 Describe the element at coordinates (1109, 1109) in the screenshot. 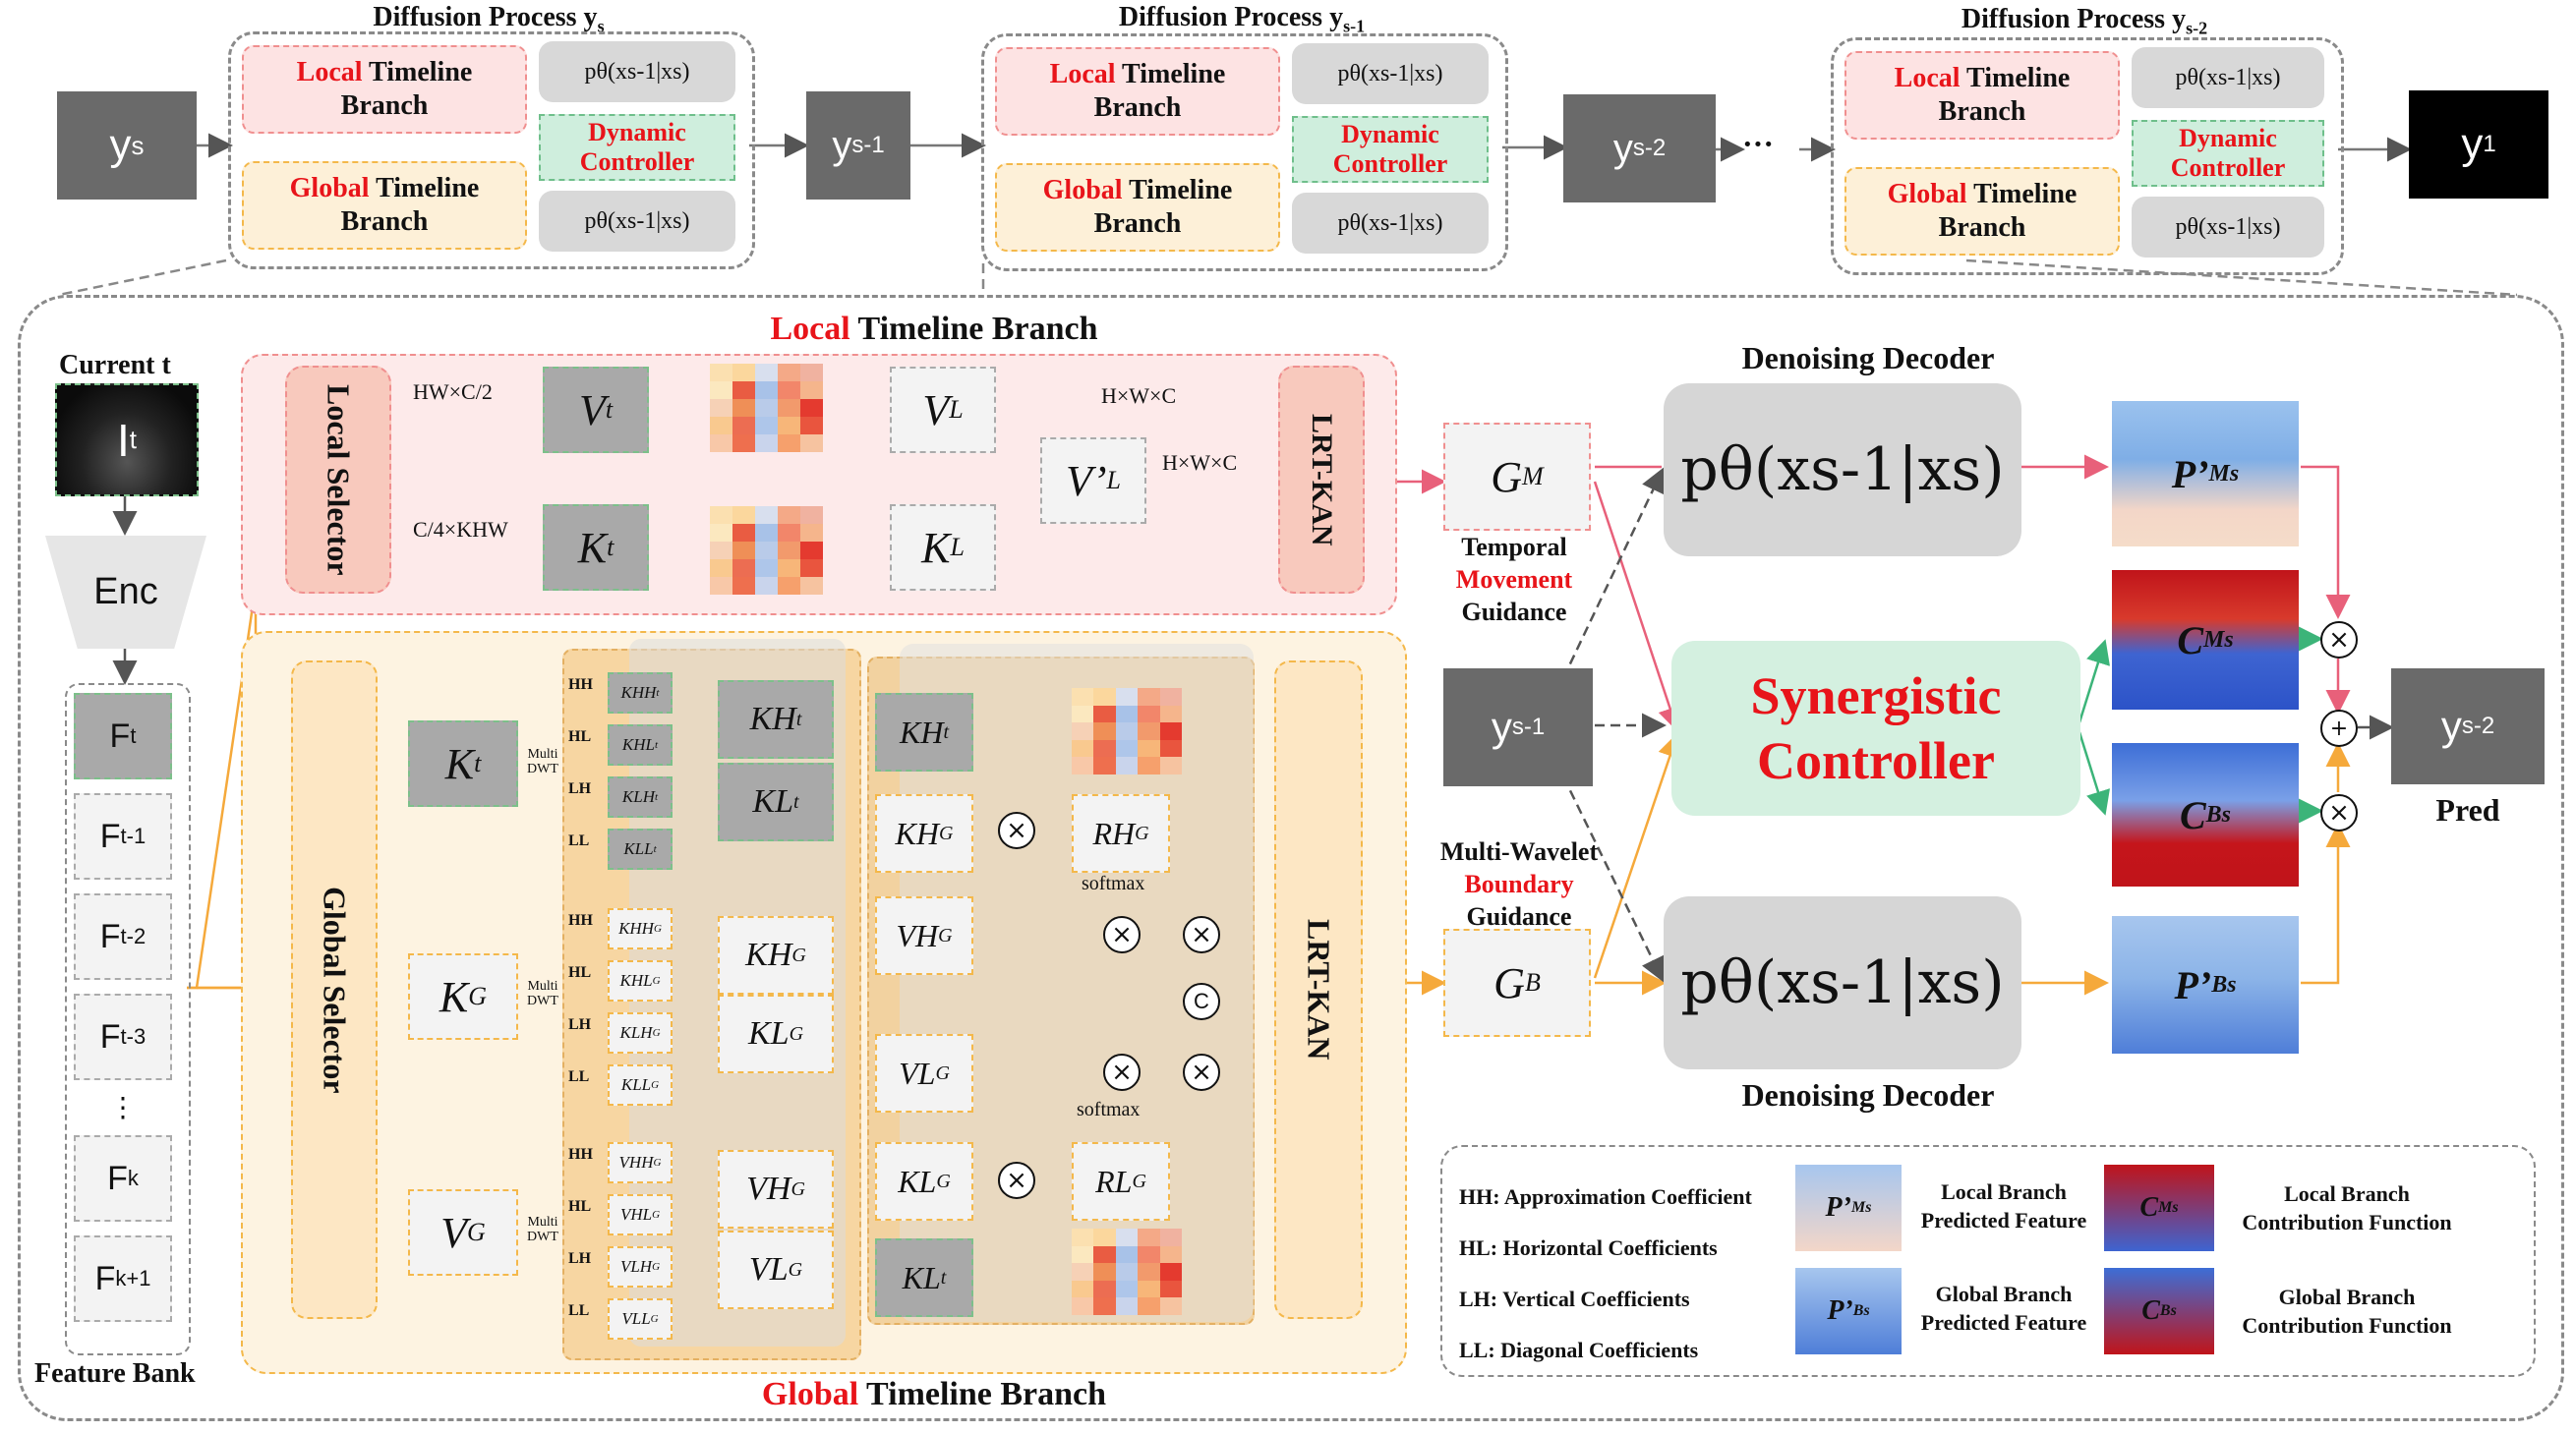

I see `softmax-bottom: softmax` at that location.